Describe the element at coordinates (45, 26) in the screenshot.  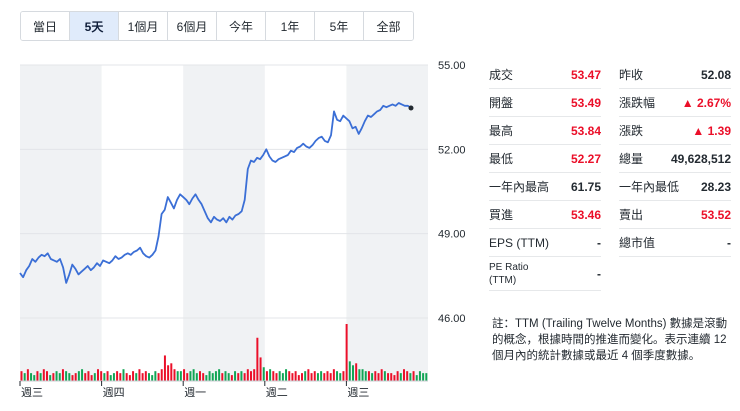
I see `range-tab-0: 當日` at that location.